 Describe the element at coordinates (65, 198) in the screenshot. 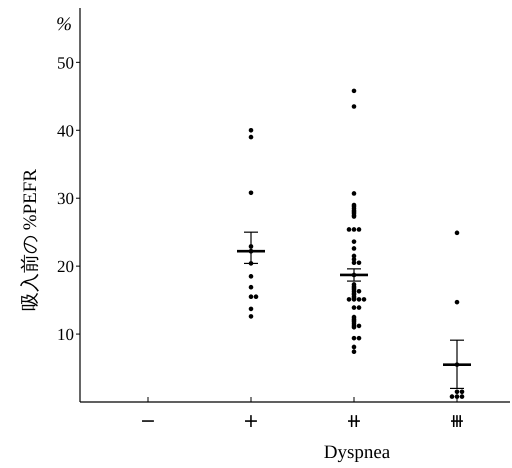

I see `y-tick-label: 30` at that location.